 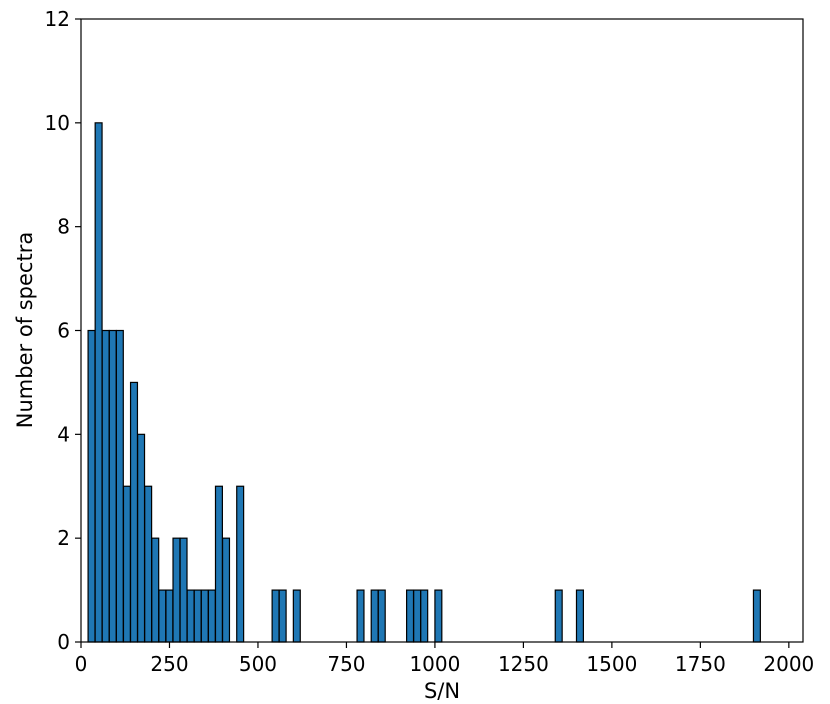 I want to click on x-tick-label: 500, so click(x=258, y=664).